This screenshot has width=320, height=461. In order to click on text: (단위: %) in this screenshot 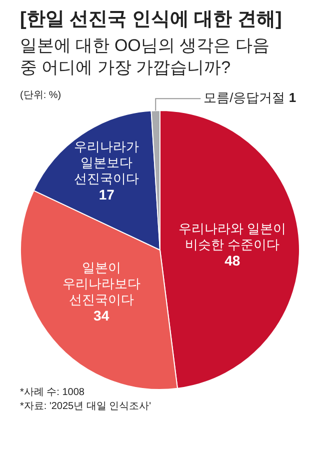, I will do `click(41, 95)`.